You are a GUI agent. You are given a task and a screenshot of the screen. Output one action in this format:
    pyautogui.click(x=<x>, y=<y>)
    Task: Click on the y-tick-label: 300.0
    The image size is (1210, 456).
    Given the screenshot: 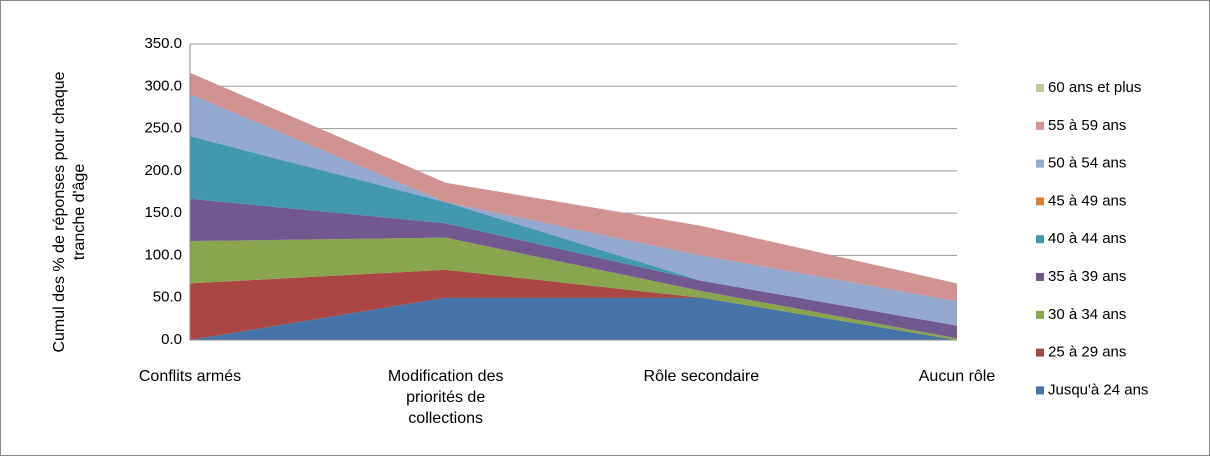 What is the action you would take?
    pyautogui.click(x=163, y=85)
    